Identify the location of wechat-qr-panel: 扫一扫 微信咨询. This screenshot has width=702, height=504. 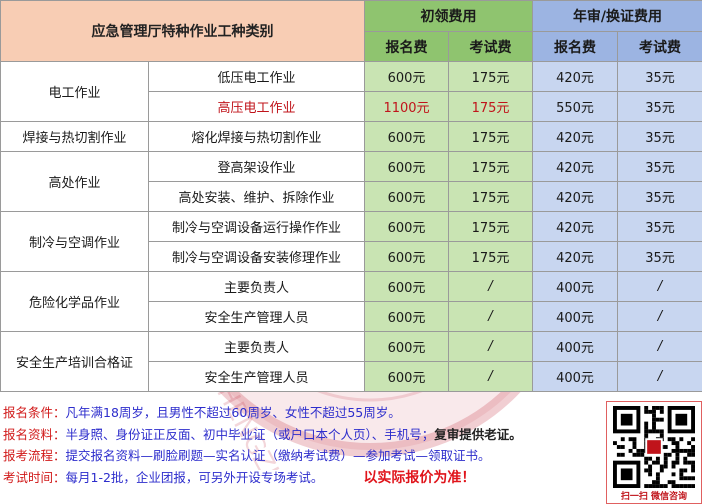
(654, 452).